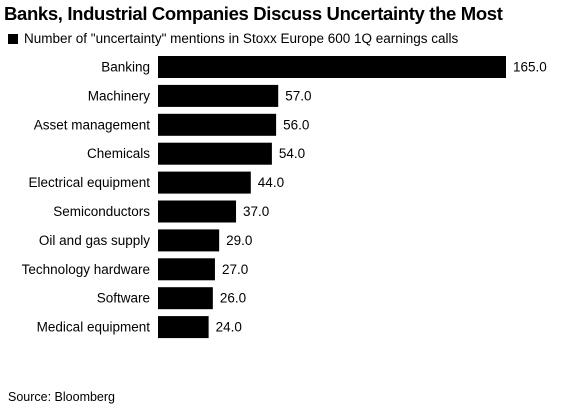 The image size is (582, 408). Describe the element at coordinates (62, 397) in the screenshot. I see `source-note: Source: Bloomberg` at that location.